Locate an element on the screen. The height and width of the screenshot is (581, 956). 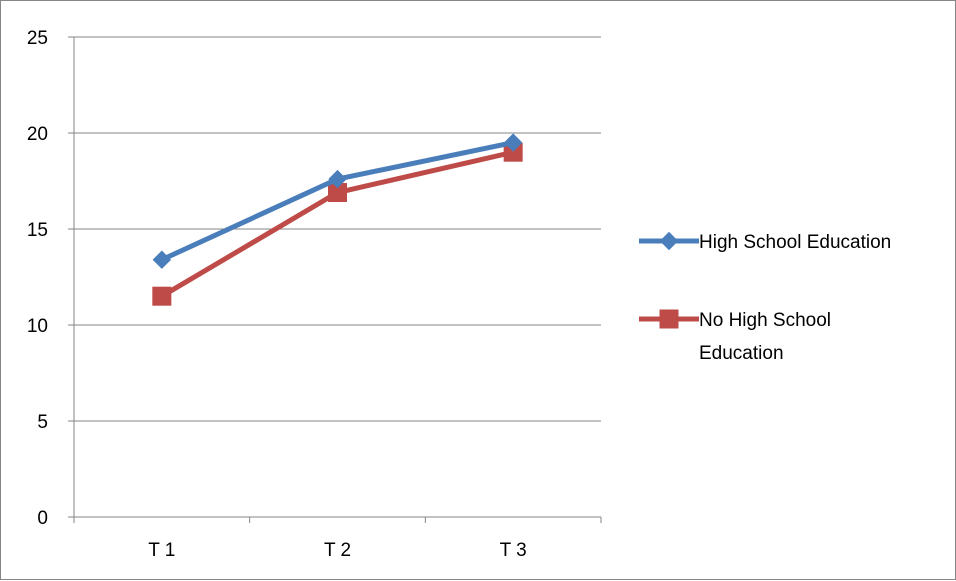
x-tick-label: T 3 is located at coordinates (513, 550).